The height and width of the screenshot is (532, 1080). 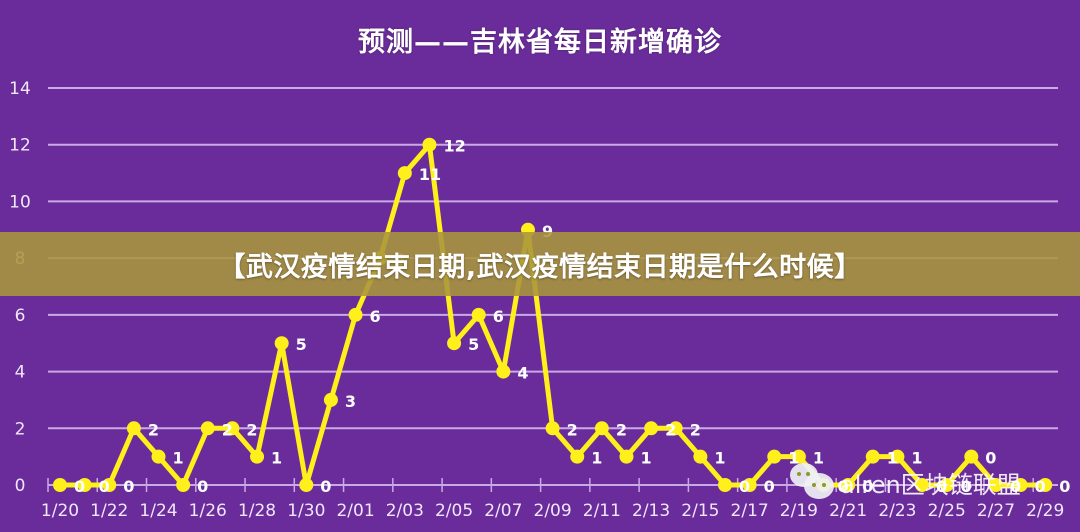 What do you see at coordinates (109, 511) in the screenshot?
I see `x-tick-label: 1/22` at bounding box center [109, 511].